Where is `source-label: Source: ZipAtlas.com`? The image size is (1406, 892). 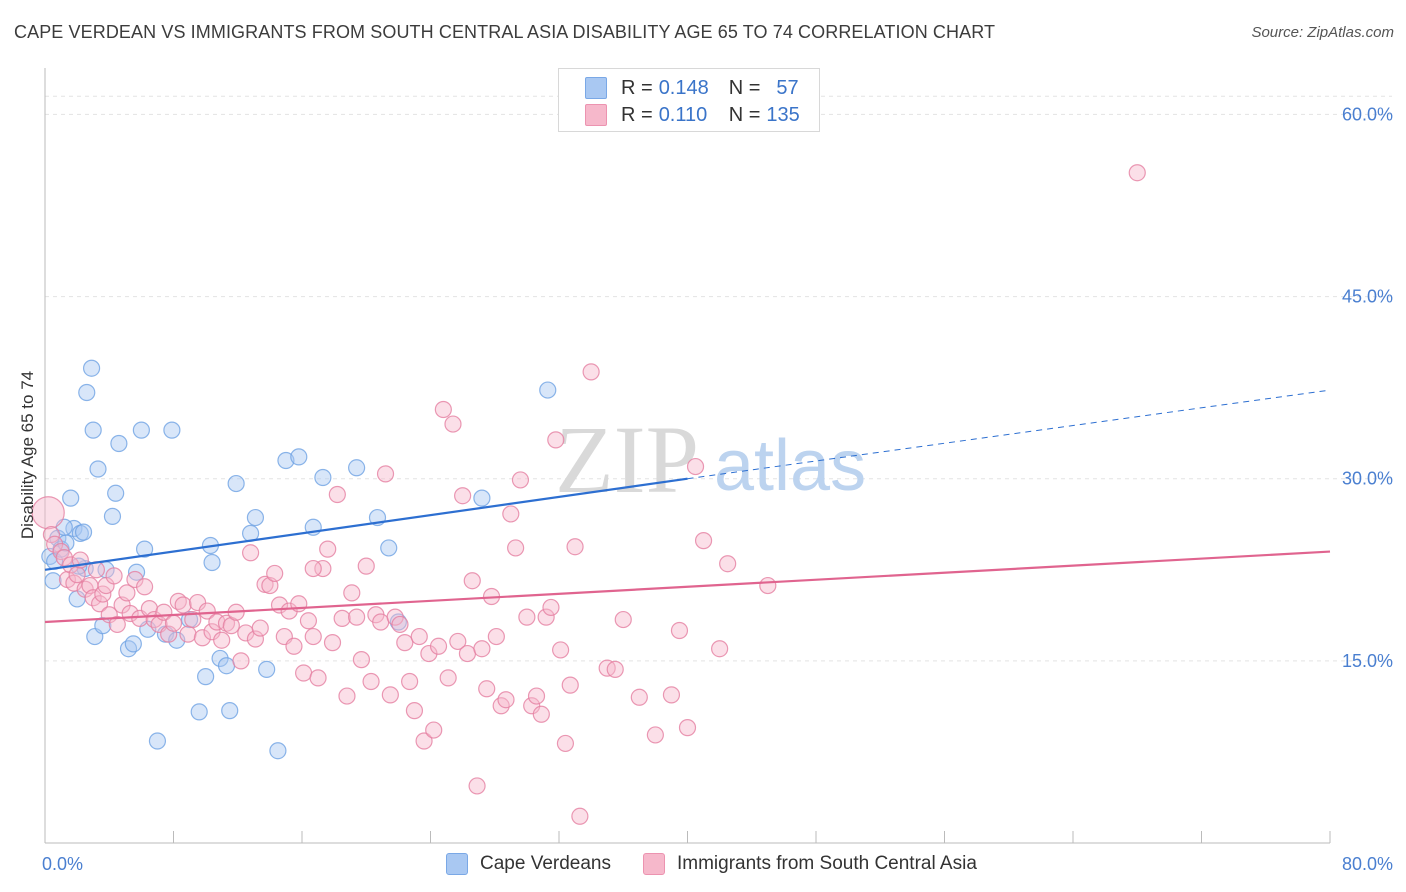
source-label: Source: ZipAtlas.com is located at coordinates (1322, 32).